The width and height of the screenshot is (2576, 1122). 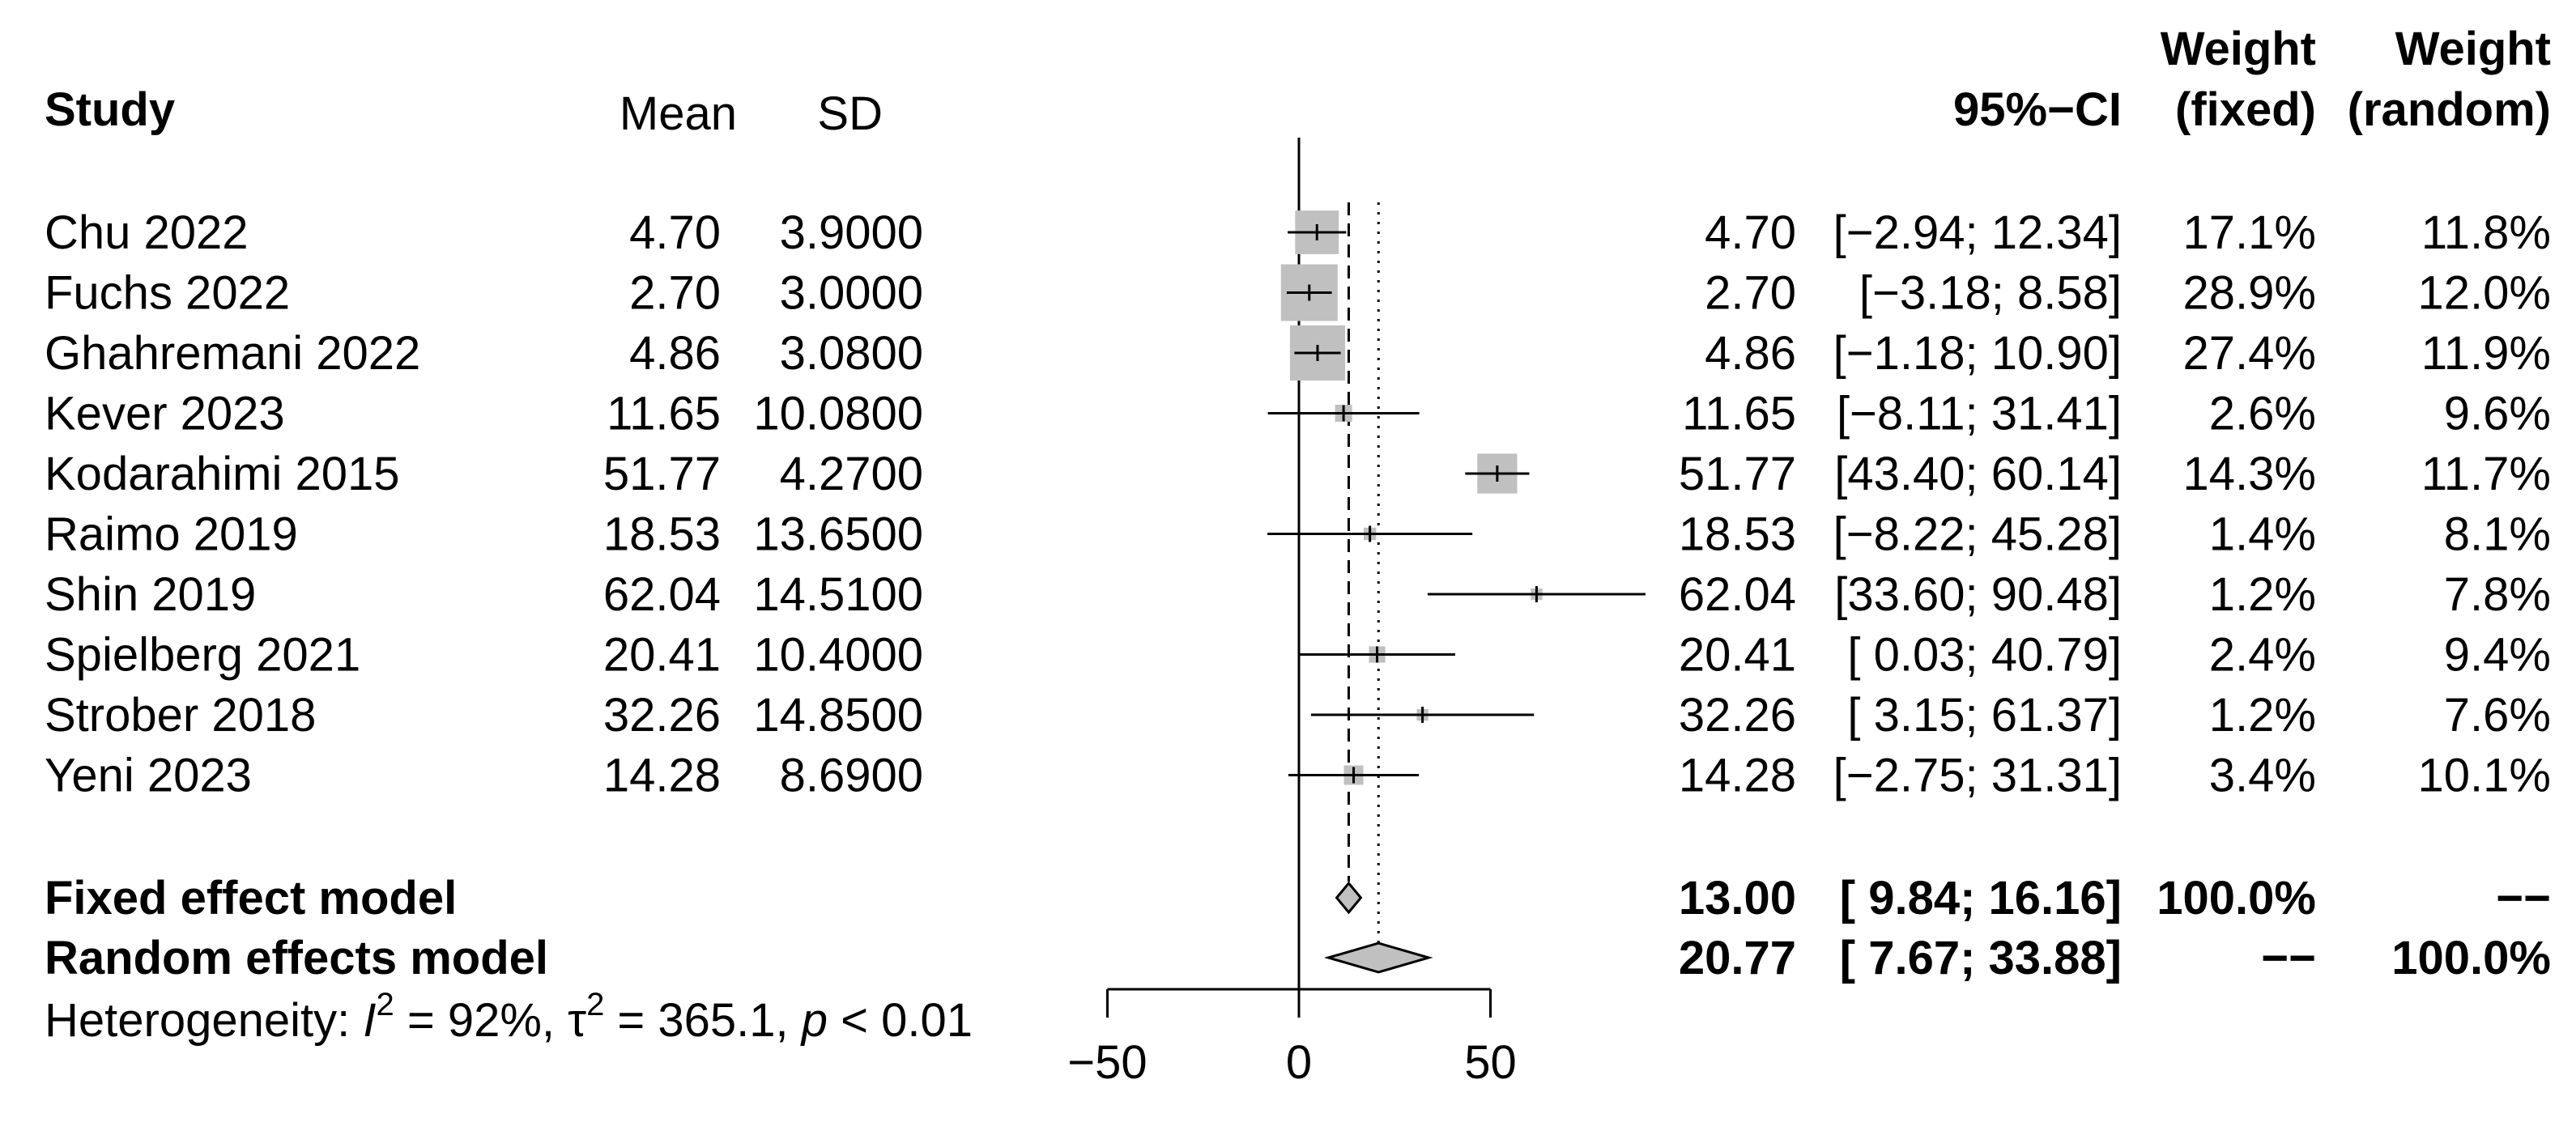 What do you see at coordinates (1737, 776) in the screenshot?
I see `study-effect: 14.28` at bounding box center [1737, 776].